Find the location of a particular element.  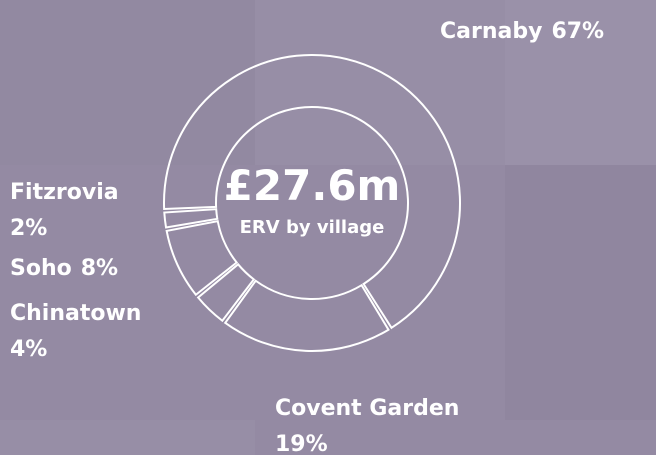

segment-value: 2% is located at coordinates (28, 228).